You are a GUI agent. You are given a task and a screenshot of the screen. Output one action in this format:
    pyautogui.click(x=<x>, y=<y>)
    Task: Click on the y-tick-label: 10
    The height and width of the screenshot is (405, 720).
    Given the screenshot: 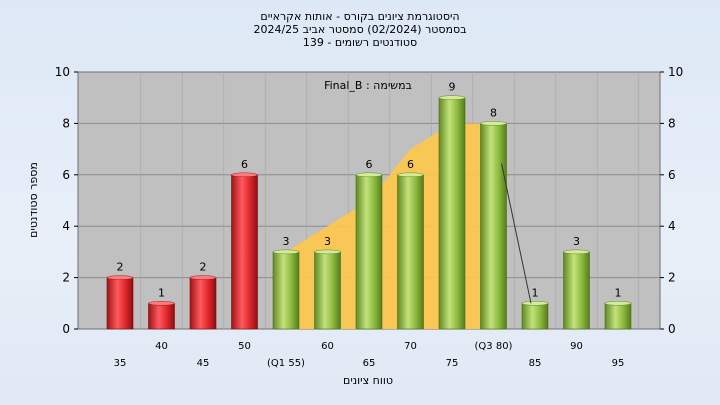 What is the action you would take?
    pyautogui.click(x=62, y=72)
    